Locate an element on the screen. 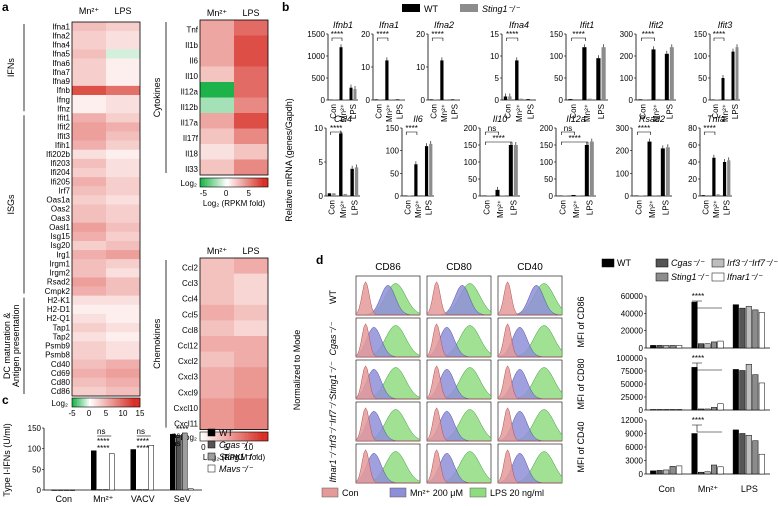 The height and width of the screenshot is (506, 778). panel-letter-a: a is located at coordinates (5, 7).